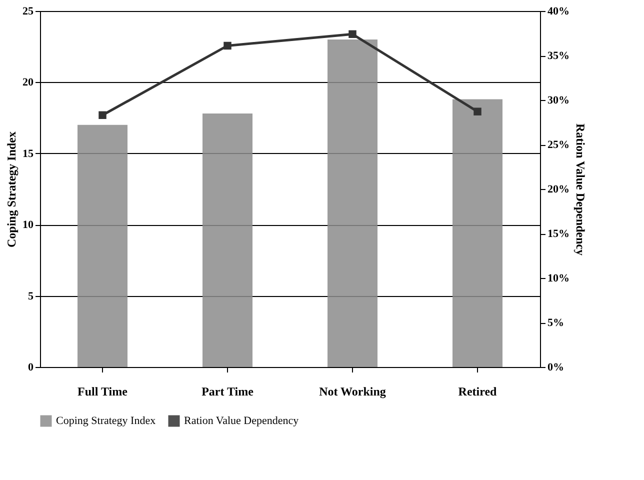 This screenshot has width=644, height=480. Describe the element at coordinates (559, 145) in the screenshot. I see `y2-tick-label: 25%` at that location.